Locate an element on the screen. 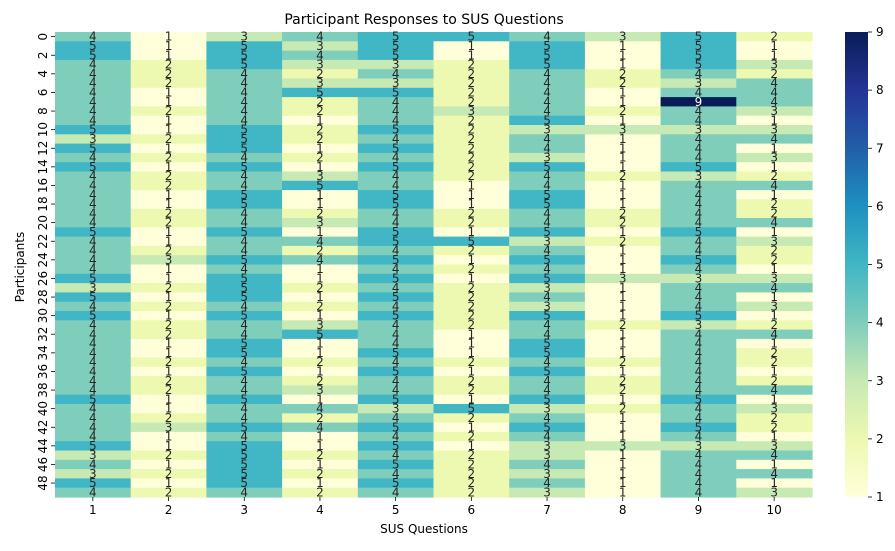 The width and height of the screenshot is (895, 551). cell-label-r11-c8: 4 is located at coordinates (699, 139).